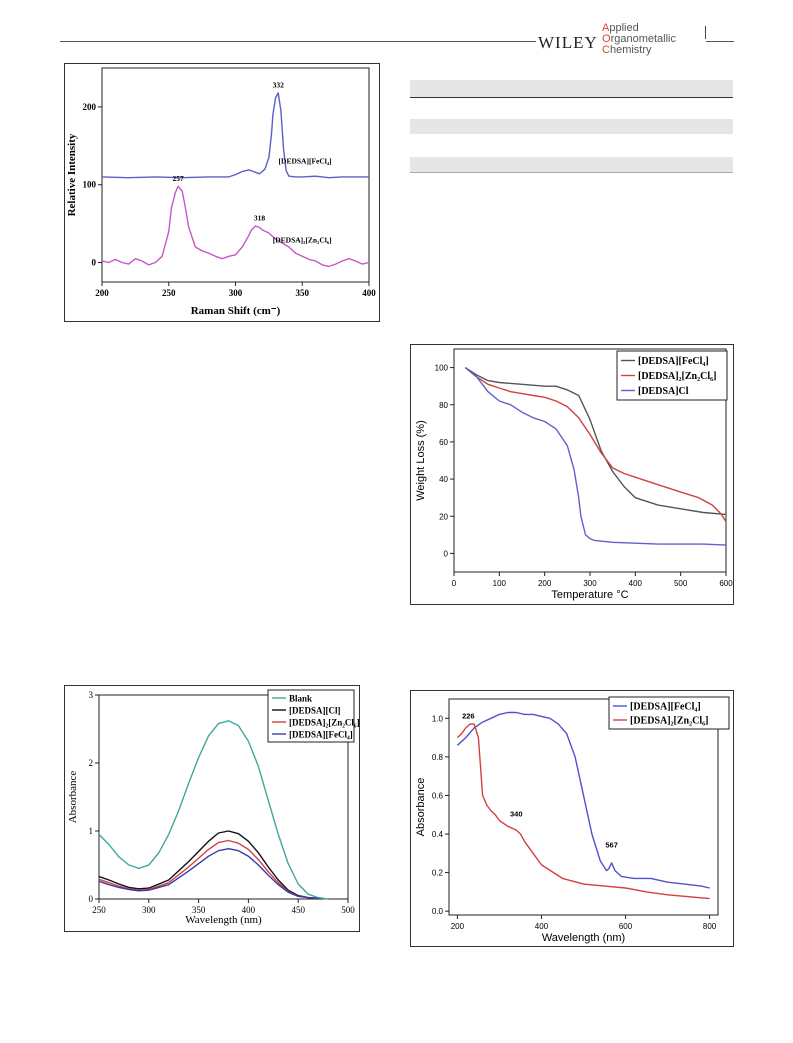  Describe the element at coordinates (302, 239) in the screenshot. I see `data-label: [DEDSA]₂[Zn₂Cl₆]` at that location.